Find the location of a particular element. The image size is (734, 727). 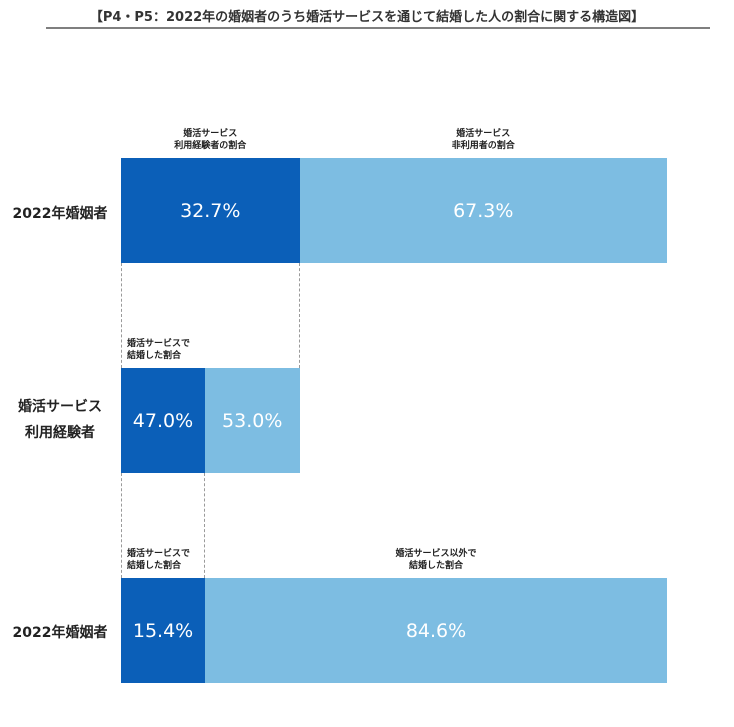

value-label: 15.4% is located at coordinates (163, 630).